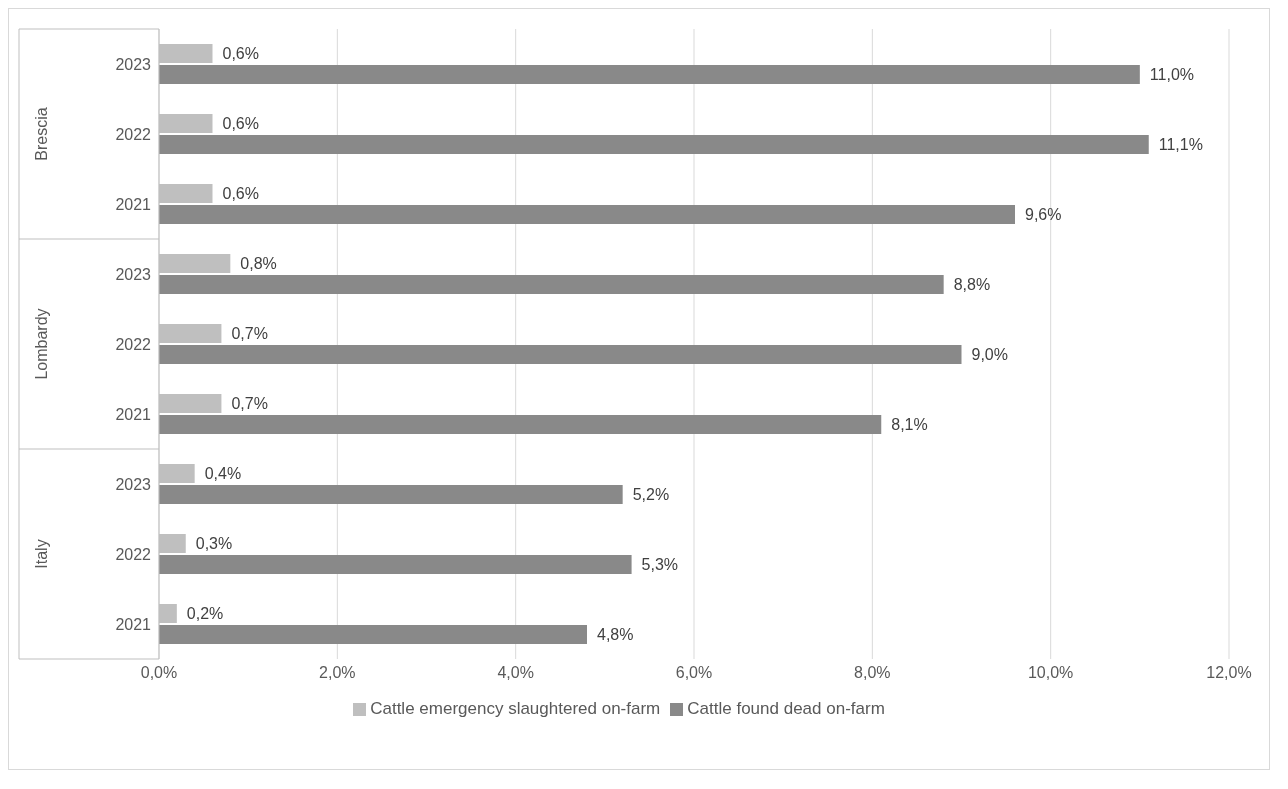 Image resolution: width=1288 pixels, height=789 pixels. Describe the element at coordinates (651, 494) in the screenshot. I see `data-label: 5,2%` at that location.